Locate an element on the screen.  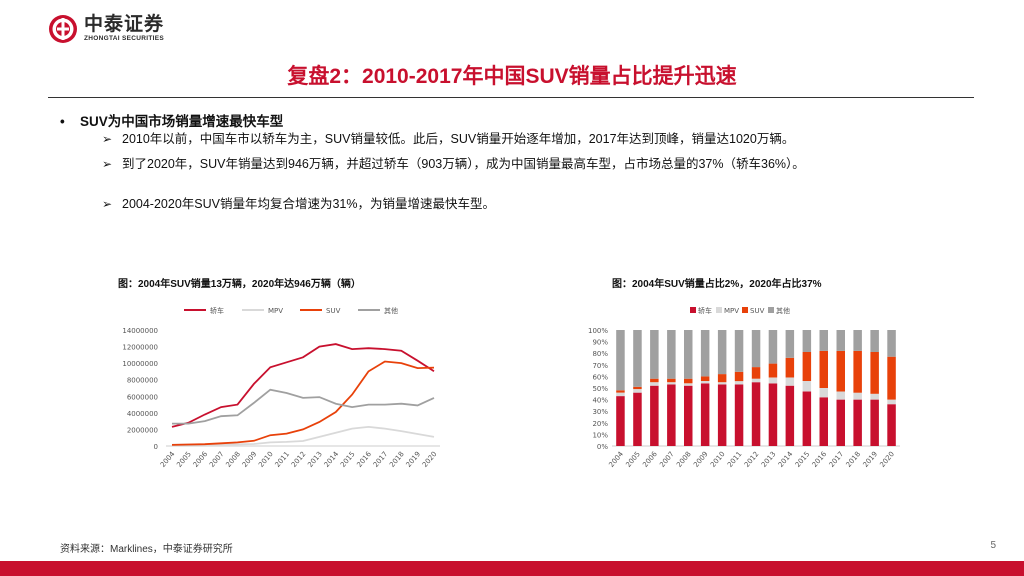
x-tick-label: 2013 is located at coordinates (769, 459).